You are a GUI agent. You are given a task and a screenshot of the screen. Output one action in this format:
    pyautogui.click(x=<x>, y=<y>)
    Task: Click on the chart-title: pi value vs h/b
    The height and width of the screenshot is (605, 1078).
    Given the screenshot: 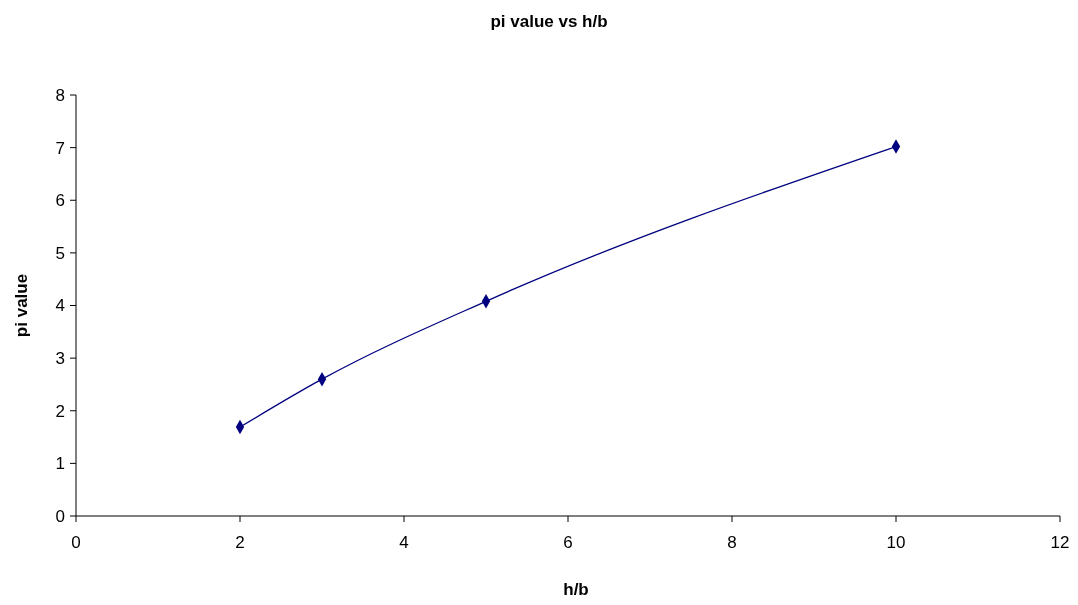 What is the action you would take?
    pyautogui.click(x=549, y=21)
    